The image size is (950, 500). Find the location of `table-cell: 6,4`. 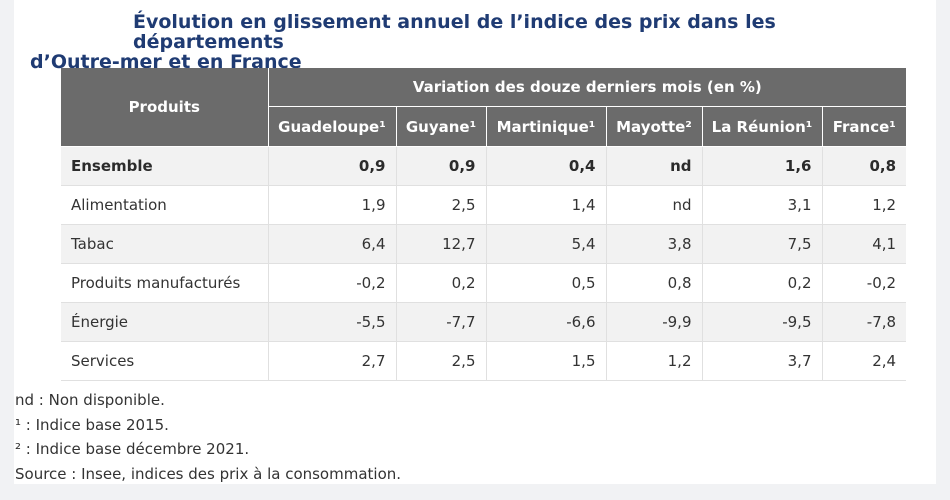

table-cell: 6,4 is located at coordinates (332, 244).